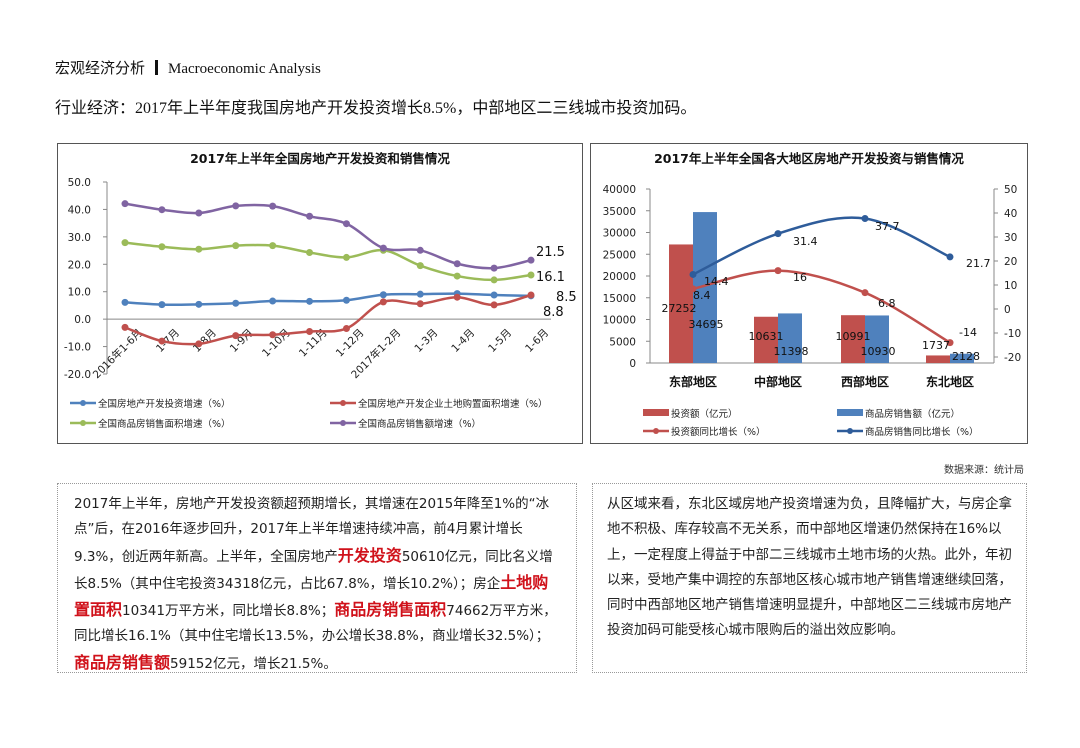 The width and height of the screenshot is (1080, 748). What do you see at coordinates (276, 343) in the screenshot?
I see `x-tick-label: 1-10月` at bounding box center [276, 343].